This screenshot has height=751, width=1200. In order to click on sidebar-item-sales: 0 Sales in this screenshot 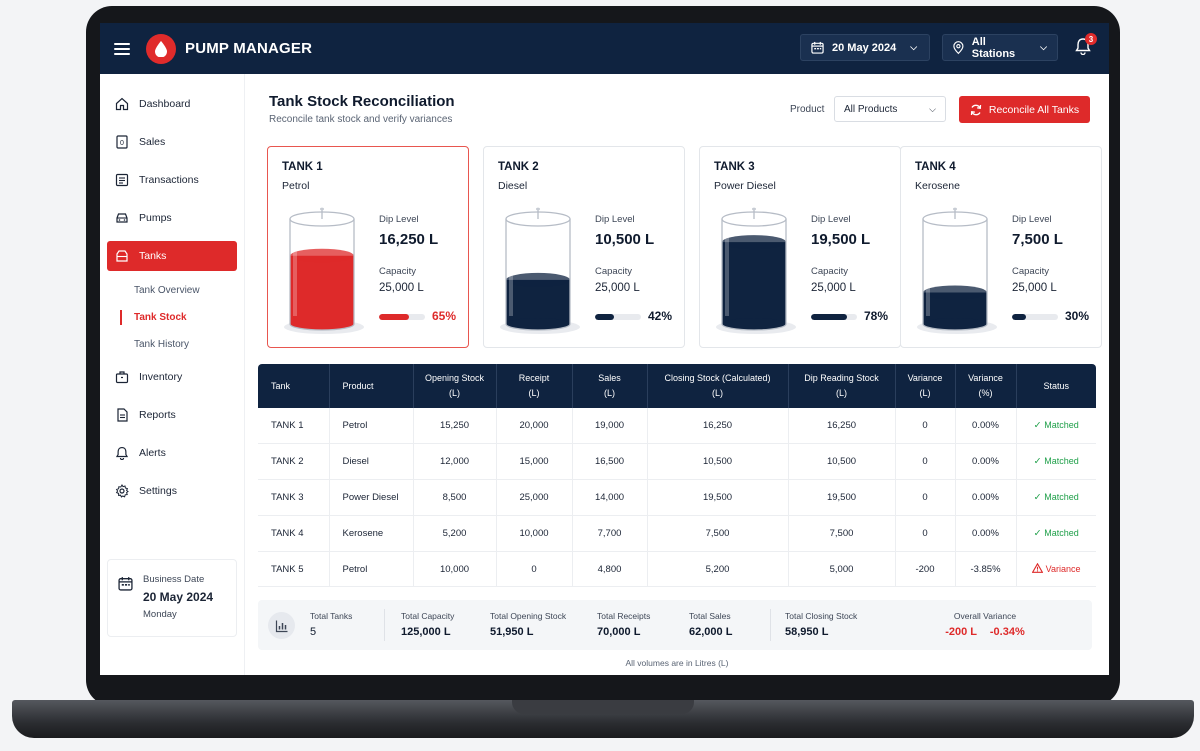, I will do `click(172, 142)`.